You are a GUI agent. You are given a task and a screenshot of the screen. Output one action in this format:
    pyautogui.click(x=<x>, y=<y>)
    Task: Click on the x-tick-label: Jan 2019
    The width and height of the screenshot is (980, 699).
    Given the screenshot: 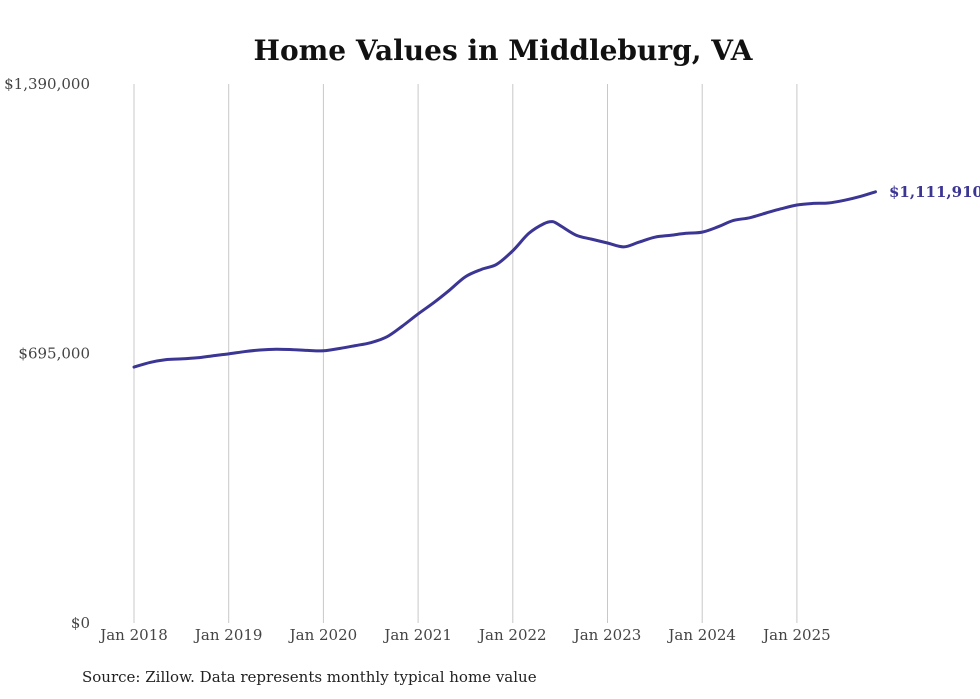 What is the action you would take?
    pyautogui.click(x=228, y=635)
    